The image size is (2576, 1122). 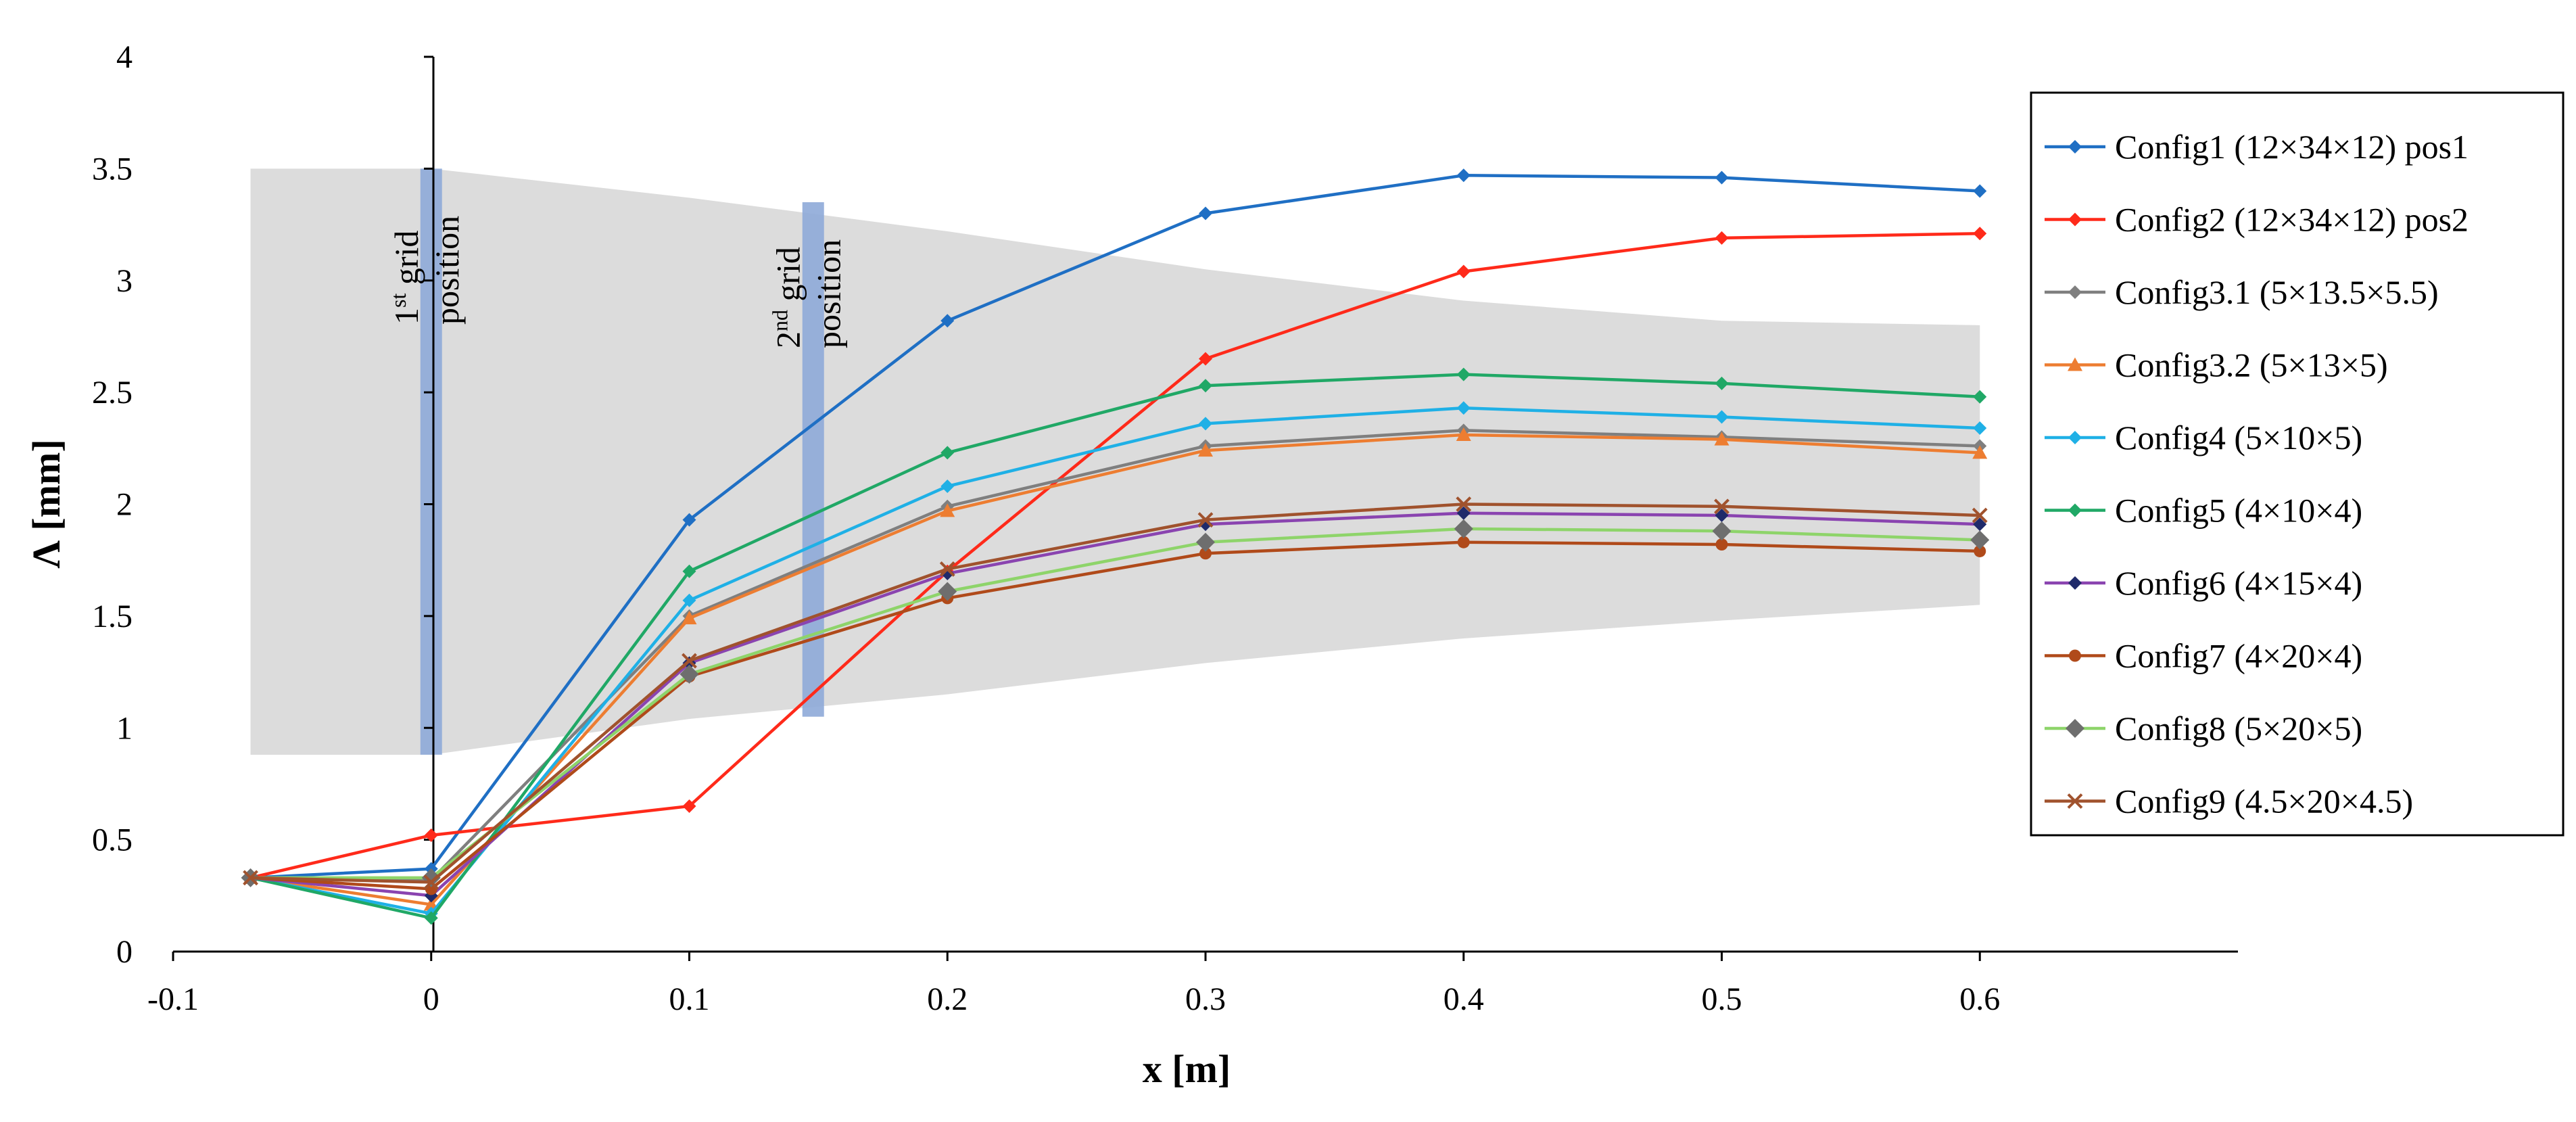 What do you see at coordinates (124, 281) in the screenshot?
I see `y-tick-label: 3` at bounding box center [124, 281].